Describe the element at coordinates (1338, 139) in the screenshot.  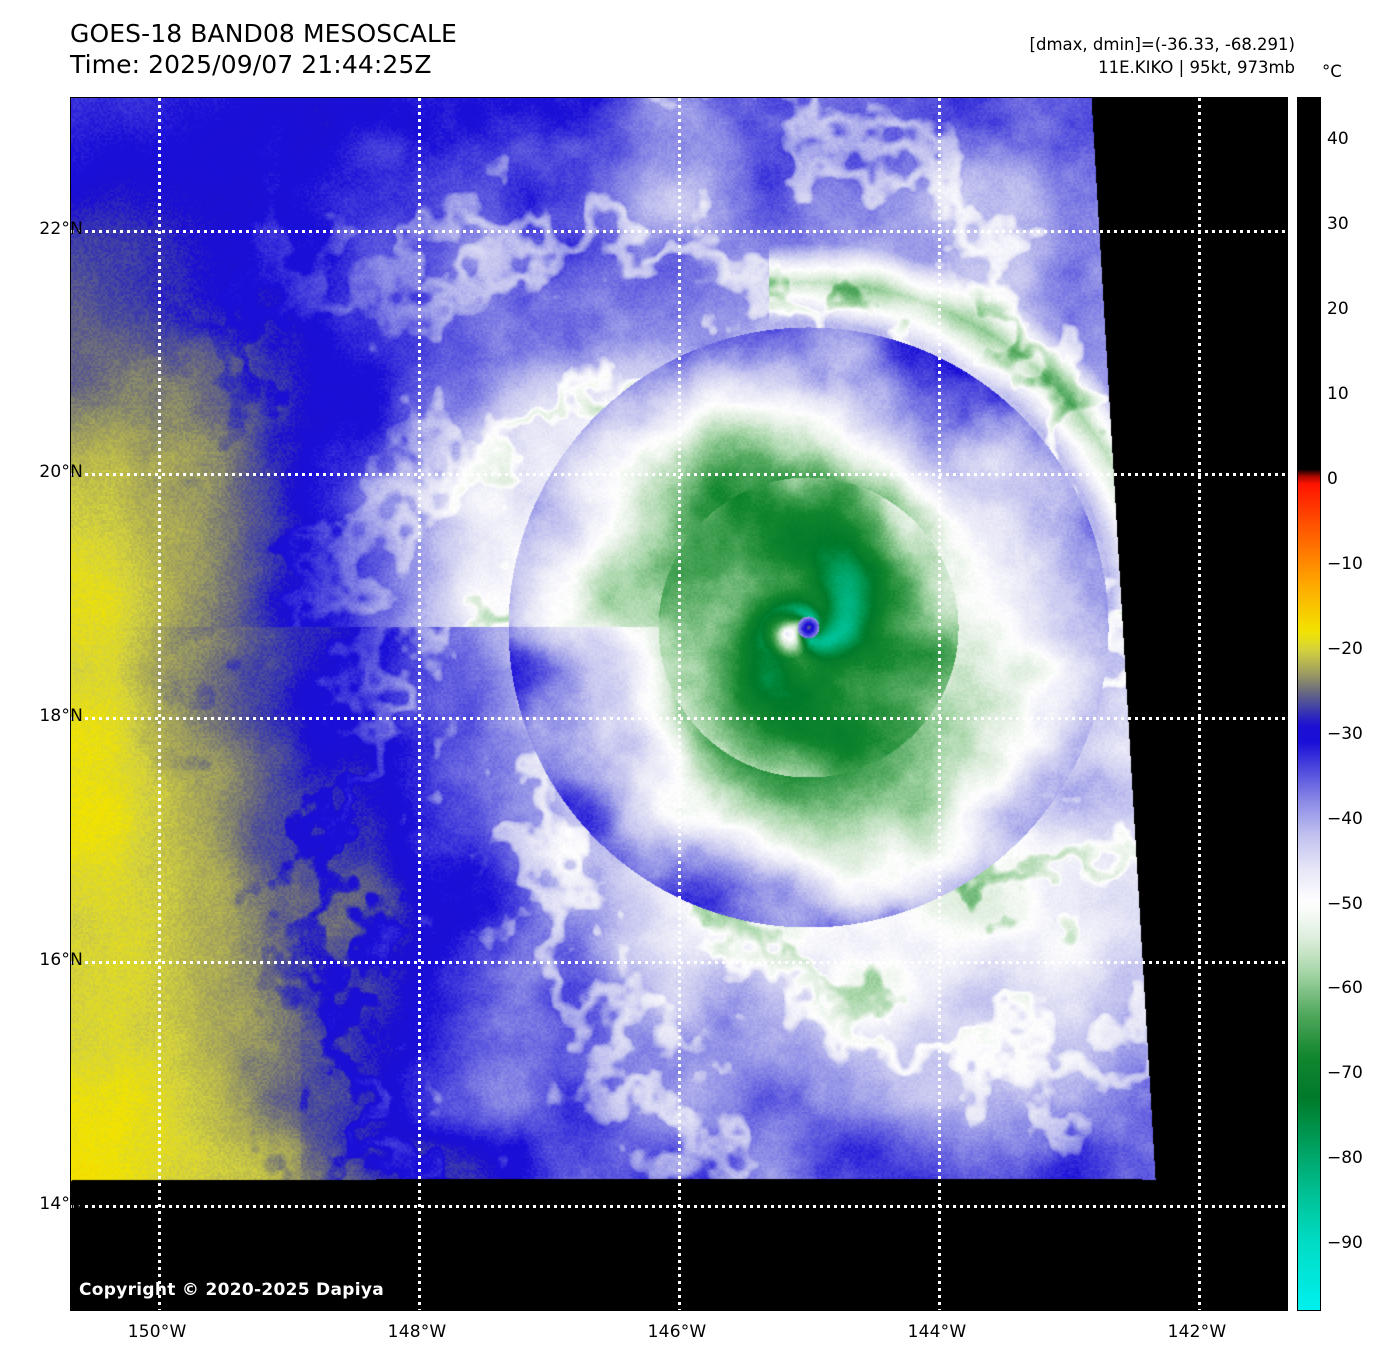
I see `colorbar-tick-0: 40` at that location.